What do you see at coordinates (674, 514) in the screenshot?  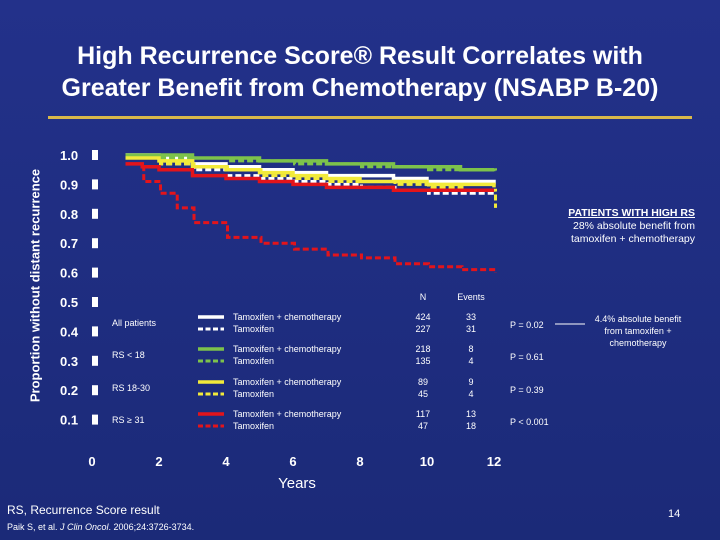 I see `page-number: 14` at bounding box center [674, 514].